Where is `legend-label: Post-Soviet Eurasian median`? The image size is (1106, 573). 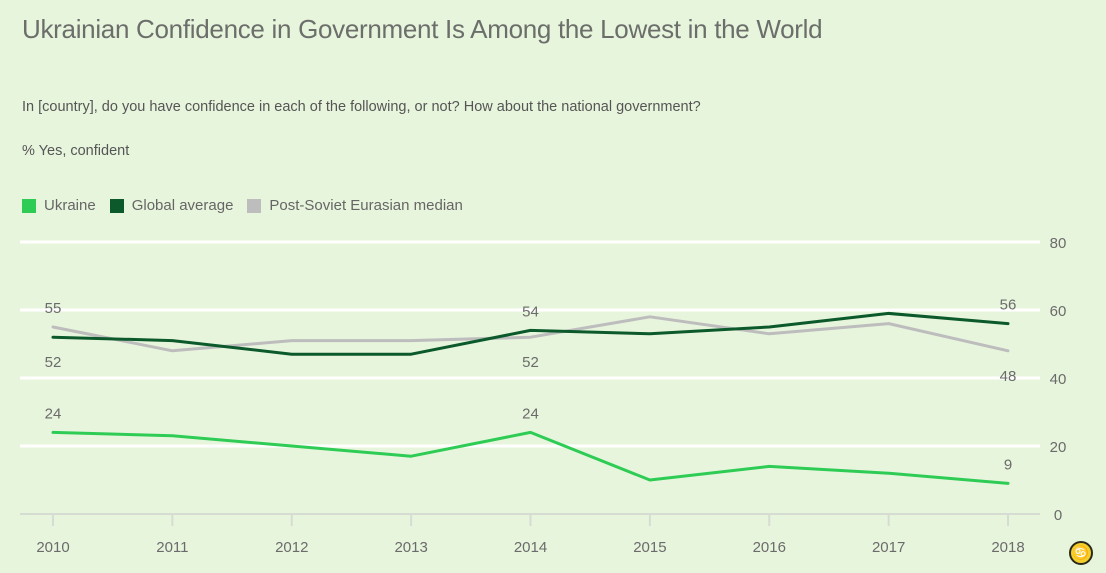 legend-label: Post-Soviet Eurasian median is located at coordinates (366, 205).